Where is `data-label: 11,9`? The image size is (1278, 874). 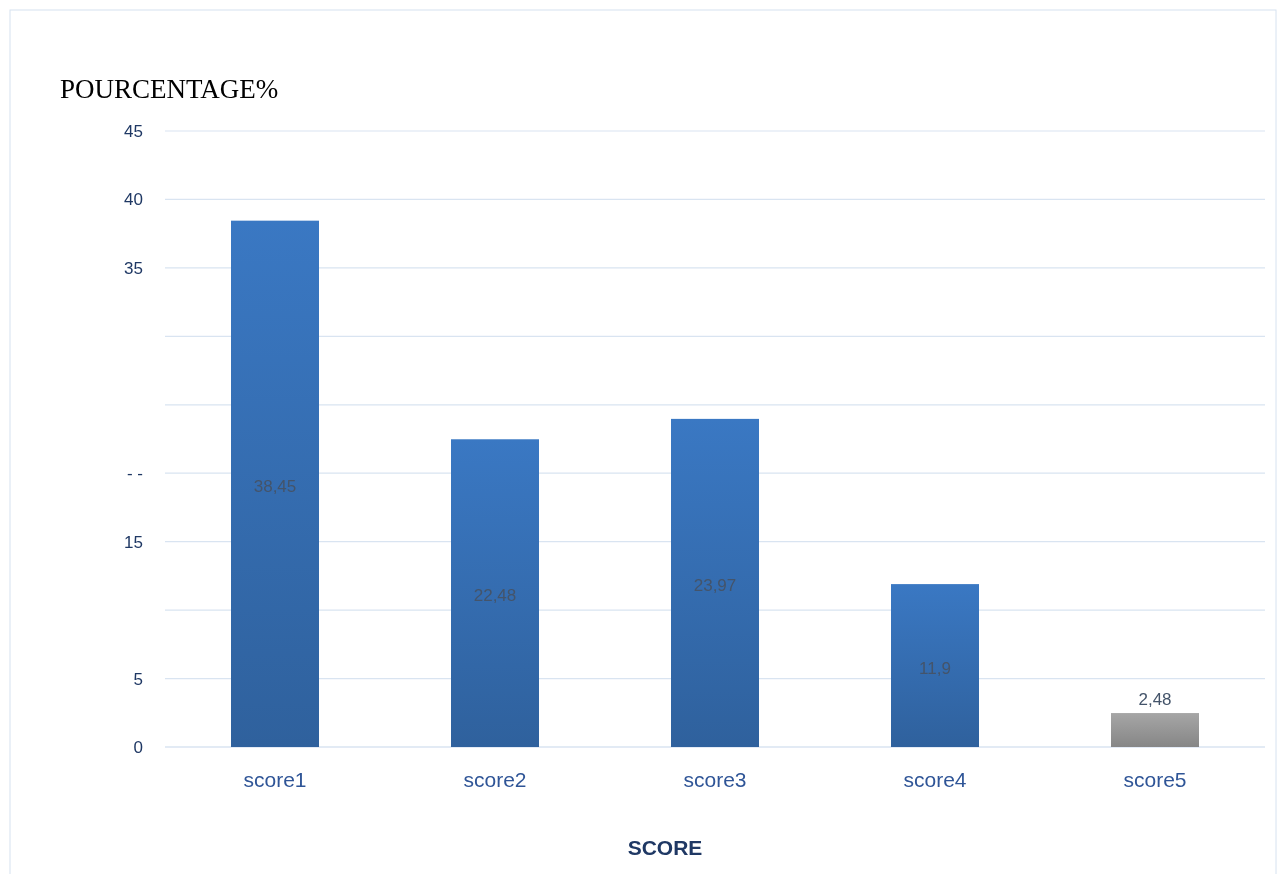
data-label: 11,9 is located at coordinates (935, 668).